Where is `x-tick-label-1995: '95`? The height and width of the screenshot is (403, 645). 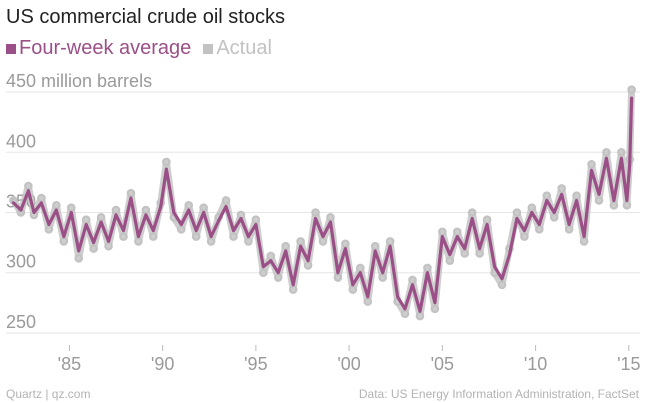
x-tick-label-1995: '95 is located at coordinates (255, 364).